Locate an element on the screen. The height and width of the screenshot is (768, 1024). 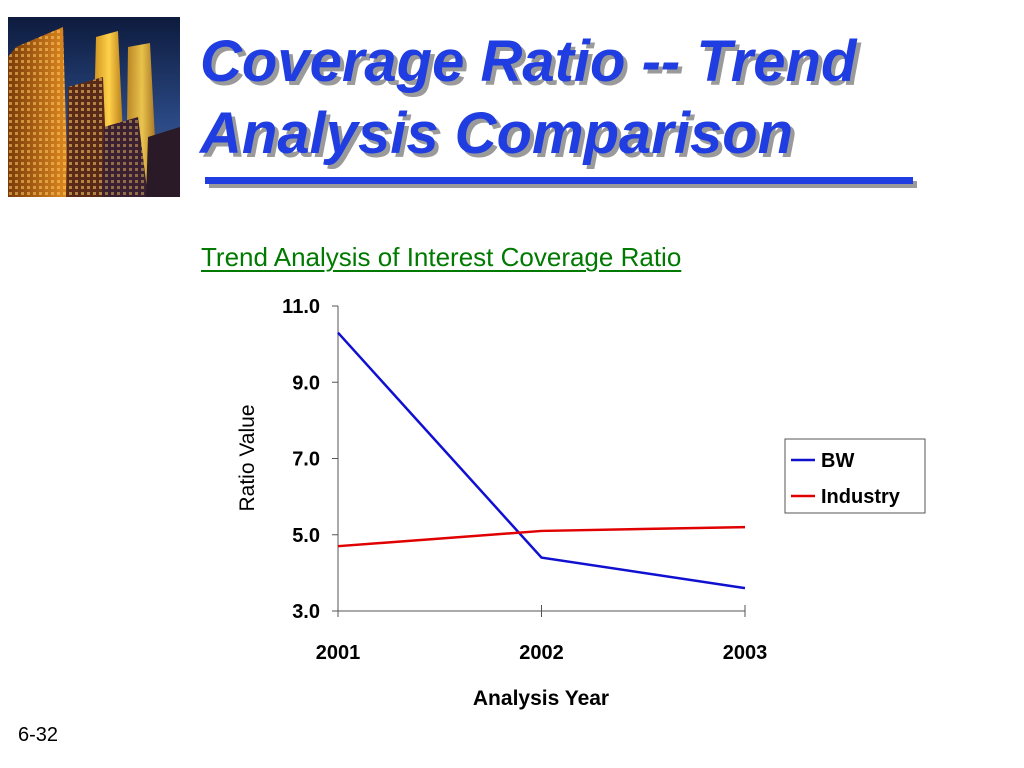
y-tick-label: 3.0 is located at coordinates (306, 612).